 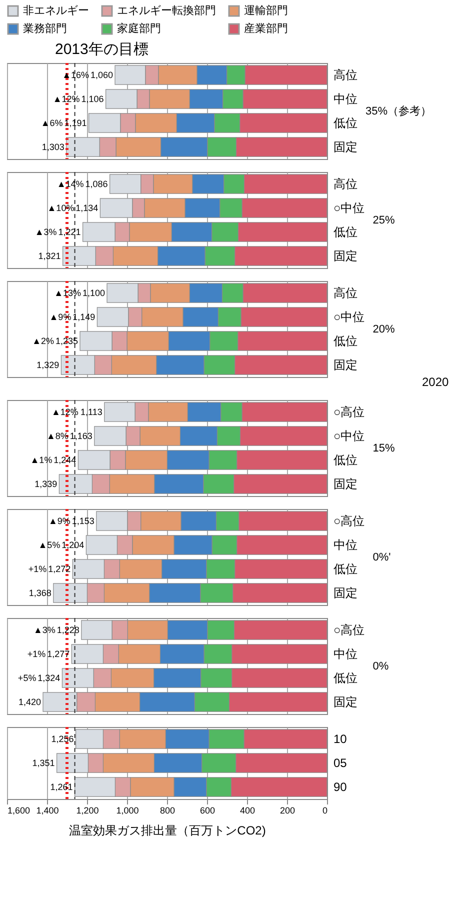 What do you see at coordinates (51, 123) in the screenshot?
I see `annotation: ▲6%` at bounding box center [51, 123].